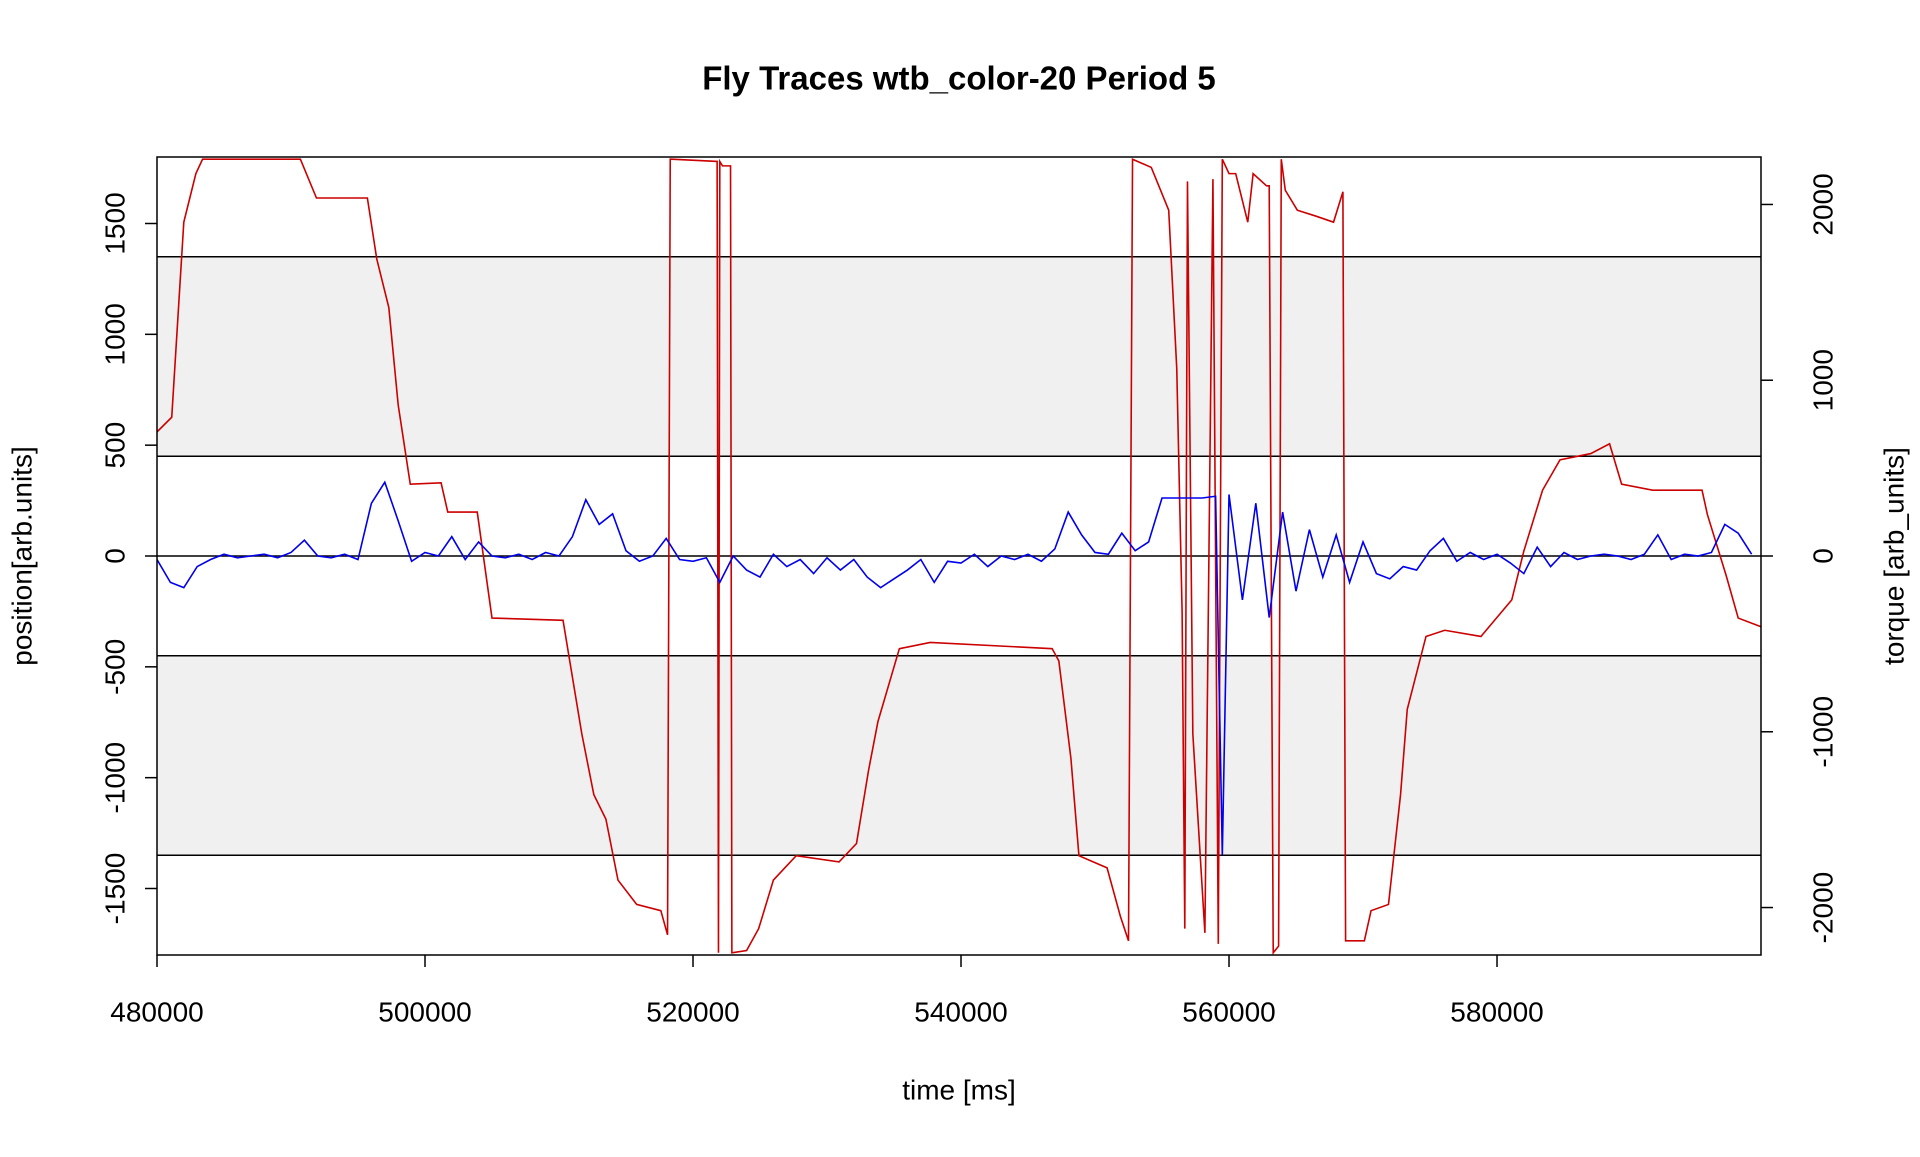  What do you see at coordinates (959, 1089) in the screenshot?
I see `x-axis-label: time [ms]` at bounding box center [959, 1089].